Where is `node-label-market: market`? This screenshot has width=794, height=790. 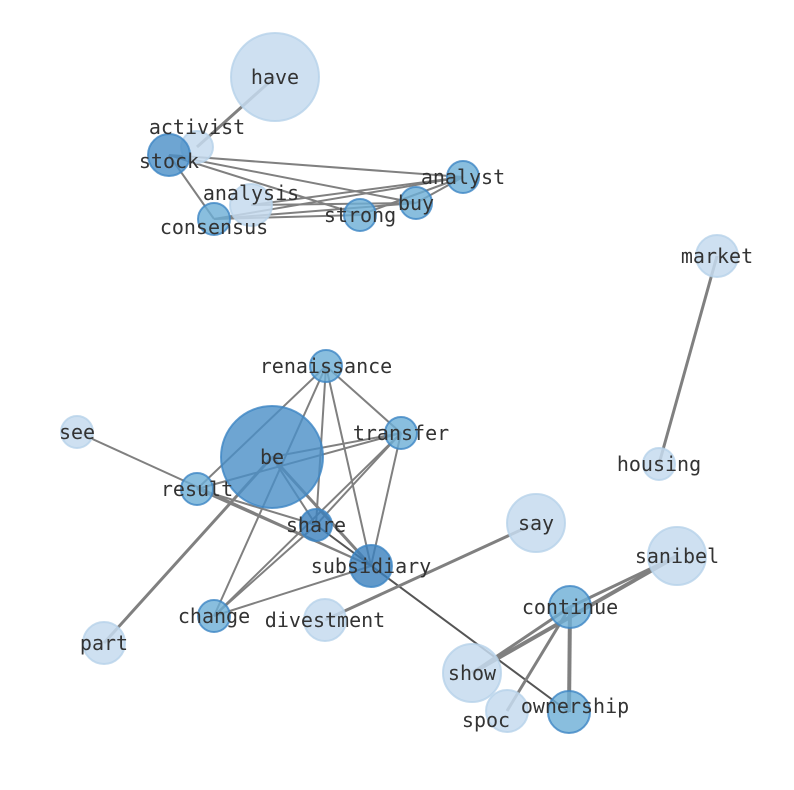 node-label-market: market is located at coordinates (717, 256).